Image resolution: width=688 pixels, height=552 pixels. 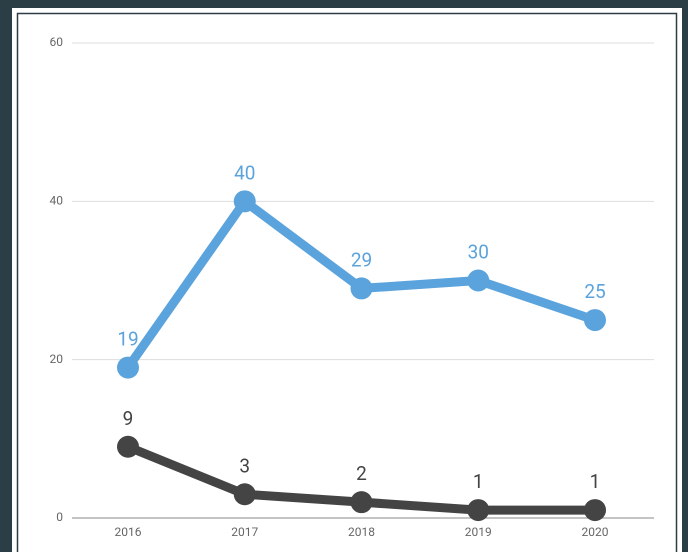 What do you see at coordinates (244, 532) in the screenshot?
I see `x-tick-label: 2017` at bounding box center [244, 532].